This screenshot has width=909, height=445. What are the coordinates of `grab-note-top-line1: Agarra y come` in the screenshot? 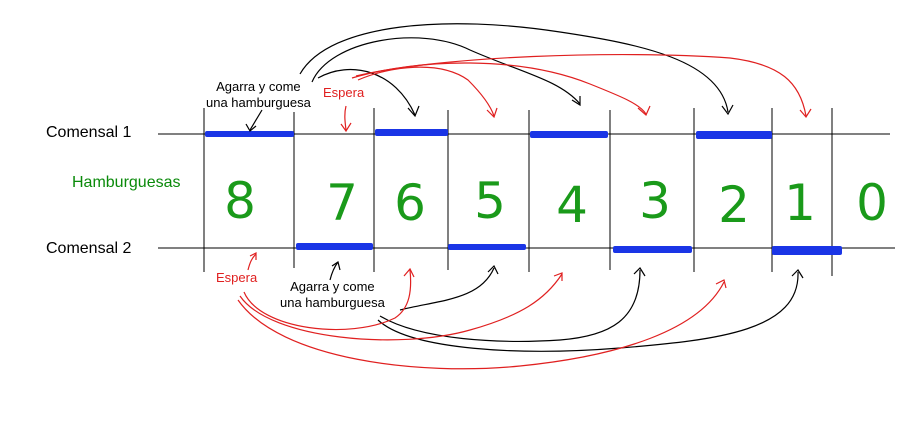 It's located at (258, 86).